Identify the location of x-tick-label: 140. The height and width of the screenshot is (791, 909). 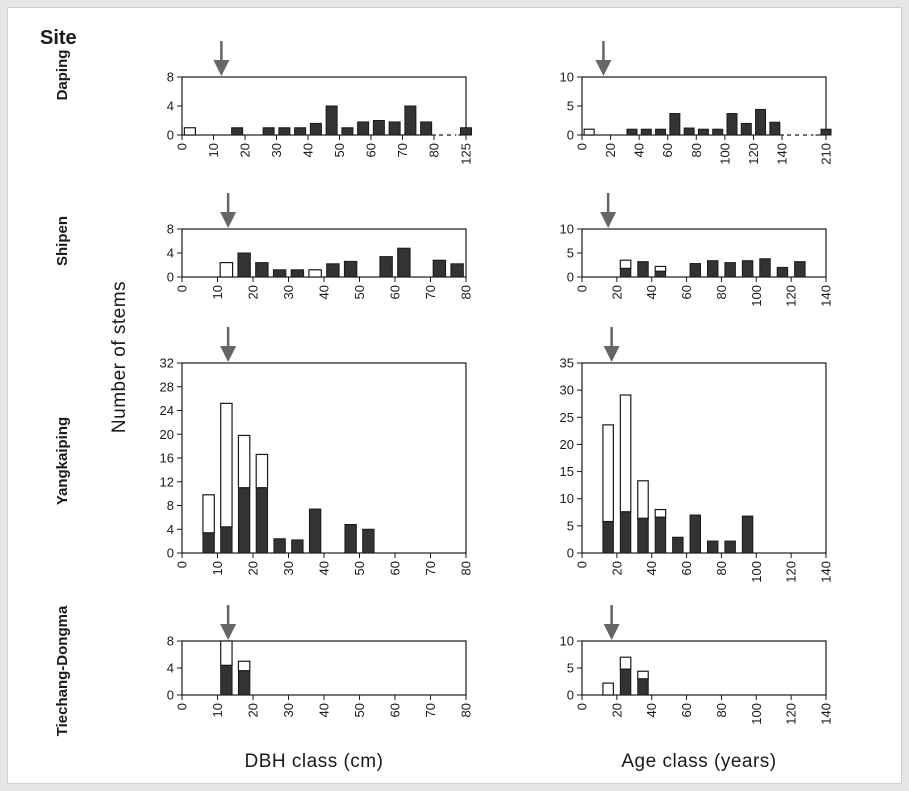
(826, 572).